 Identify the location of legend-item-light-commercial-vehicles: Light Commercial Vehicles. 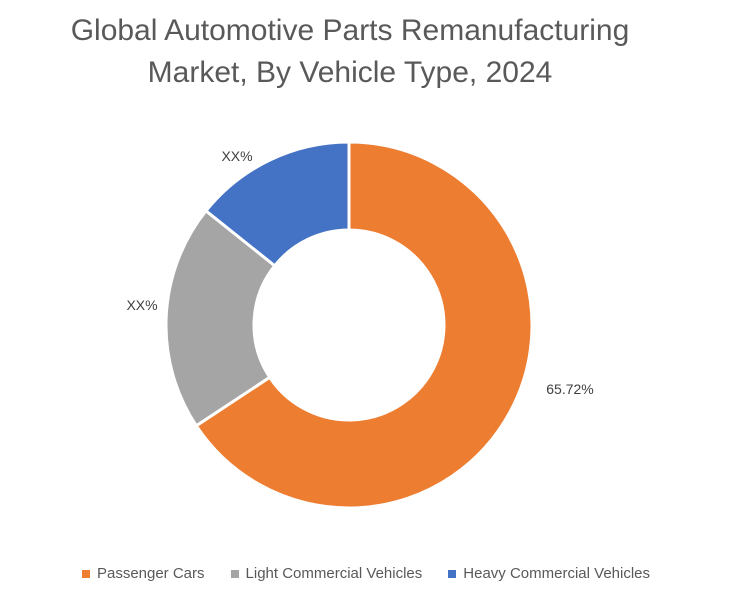
(326, 573).